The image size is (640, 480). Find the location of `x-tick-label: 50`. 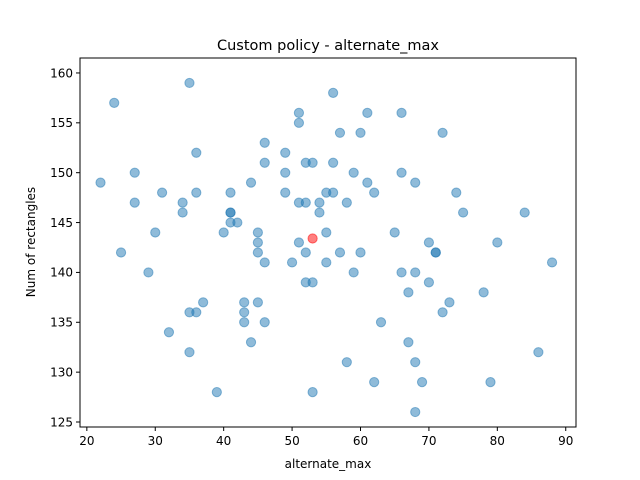

x-tick-label: 50 is located at coordinates (291, 441).